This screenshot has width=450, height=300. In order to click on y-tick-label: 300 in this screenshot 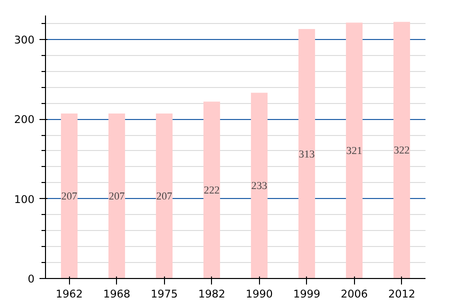, I will do `click(24, 39)`.